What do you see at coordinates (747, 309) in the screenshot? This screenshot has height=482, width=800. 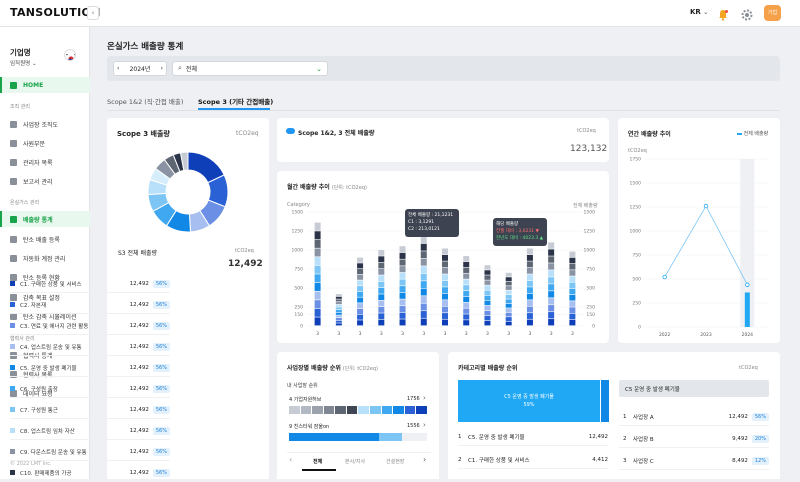 I see `year-bar` at bounding box center [747, 309].